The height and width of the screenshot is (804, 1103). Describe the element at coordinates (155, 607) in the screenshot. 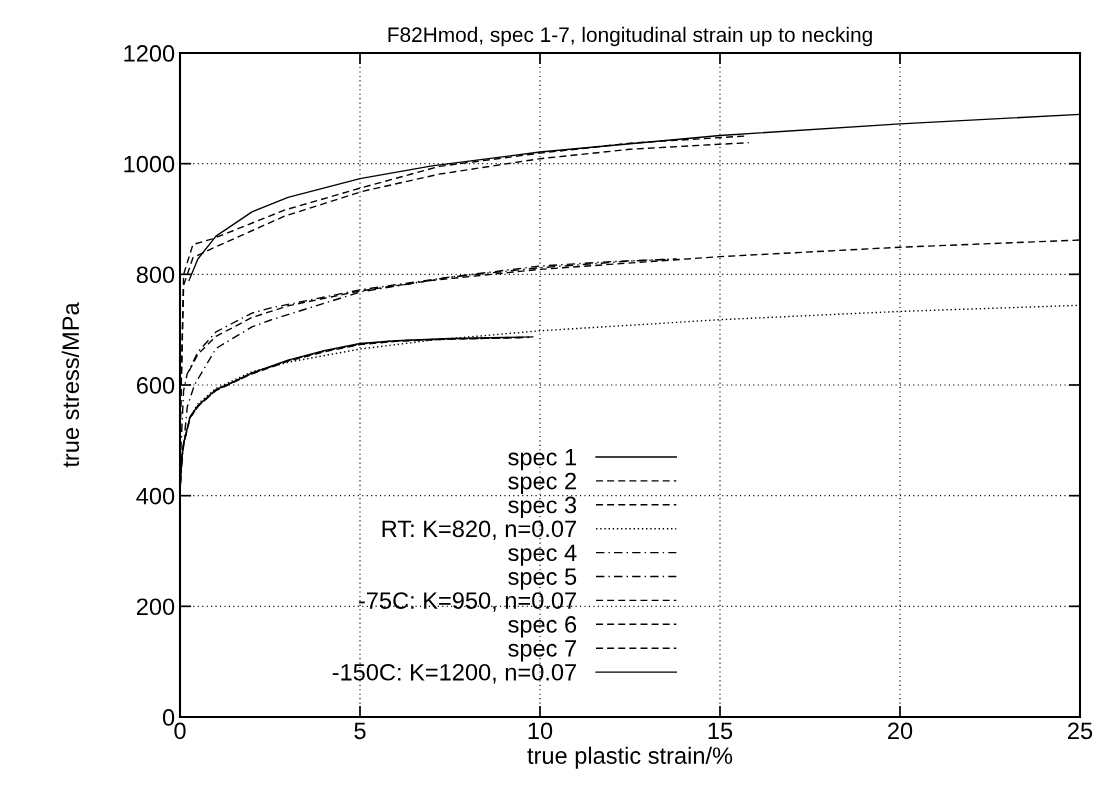

I see `y-tick-label: 200` at that location.